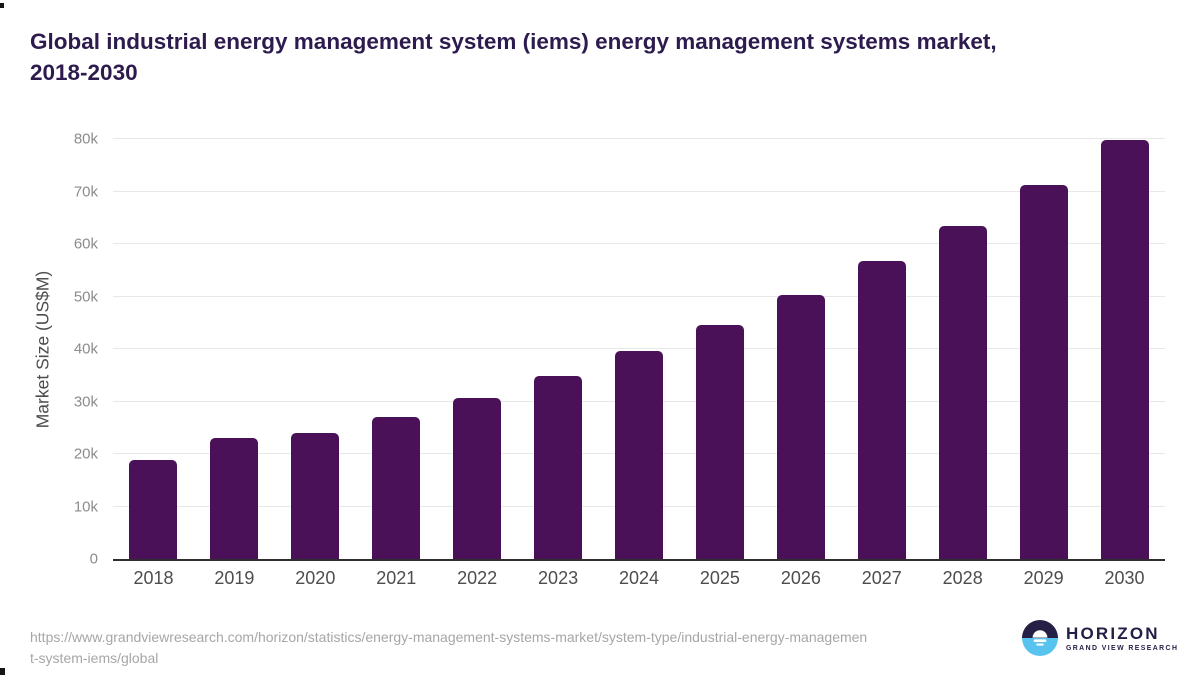 The width and height of the screenshot is (1200, 675). I want to click on bar-slot-2022, so click(477, 349).